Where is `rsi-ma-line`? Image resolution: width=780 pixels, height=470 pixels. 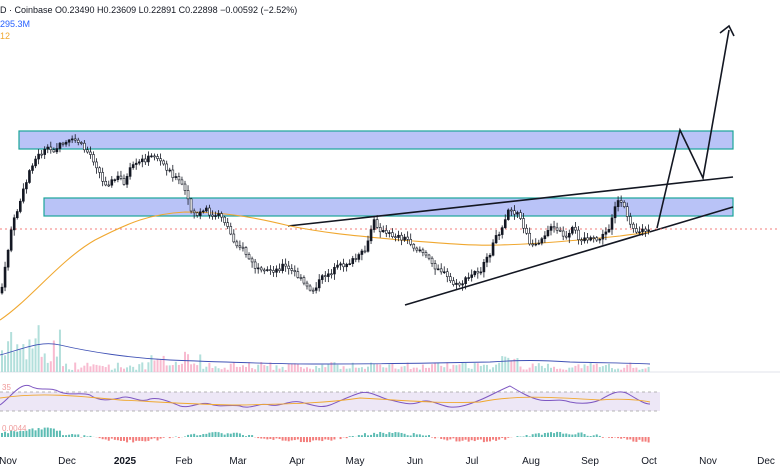 rsi-ma-line is located at coordinates (325, 400).